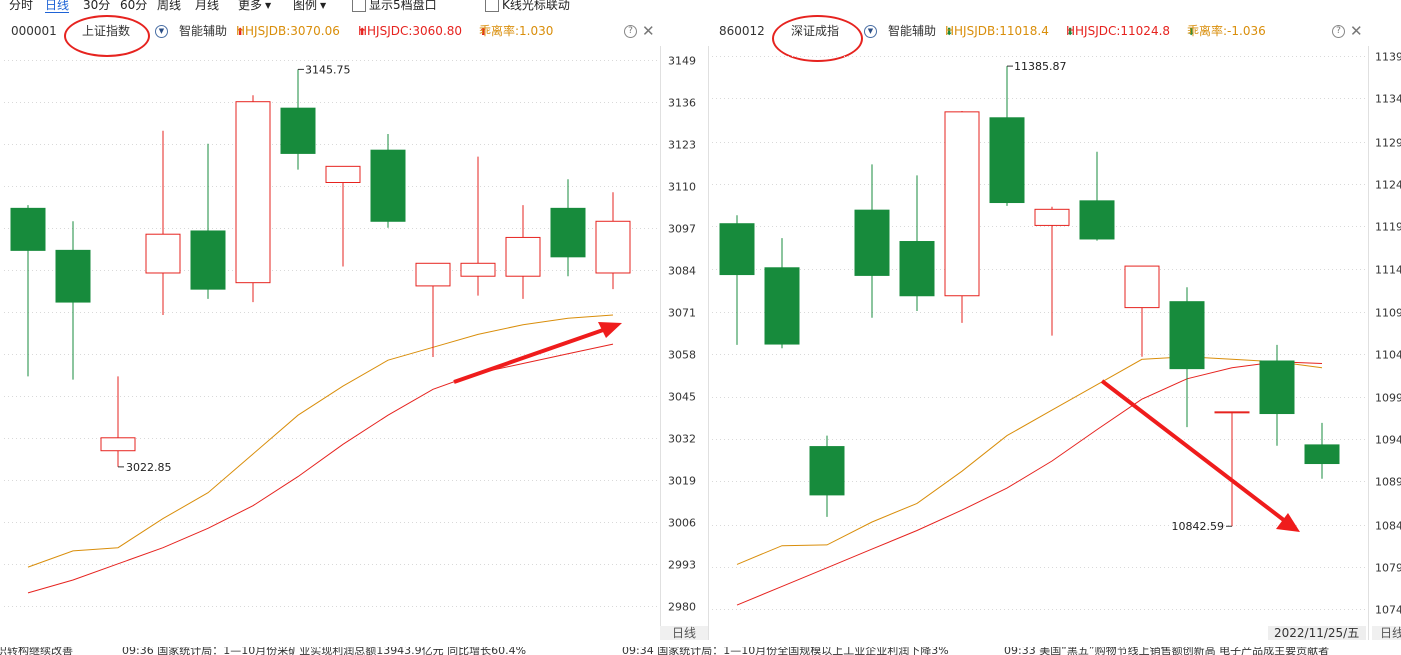 The height and width of the screenshot is (655, 1401). Describe the element at coordinates (682, 313) in the screenshot. I see `y-tick-label: 3071` at that location.